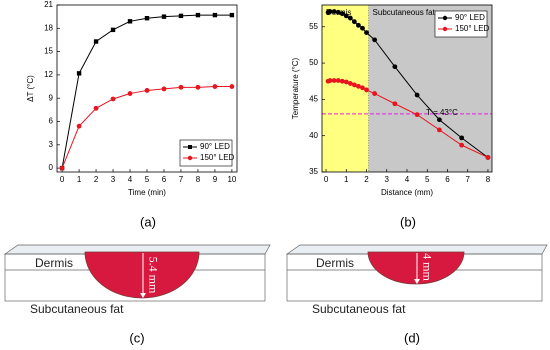 Image resolution: width=550 pixels, height=350 pixels. I want to click on region-label: Subcutaneous fat, so click(404, 12).